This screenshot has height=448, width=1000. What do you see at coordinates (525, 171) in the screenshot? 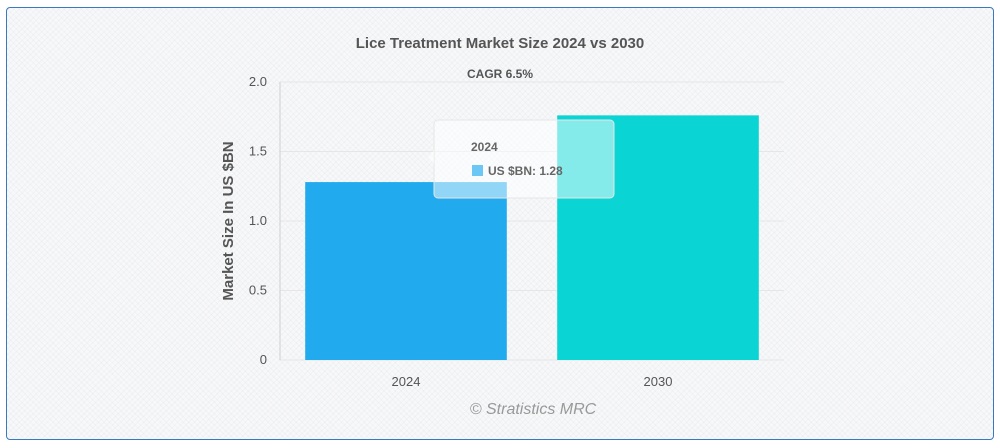
I see `tooltip-text: US $BN: 1.28` at bounding box center [525, 171].